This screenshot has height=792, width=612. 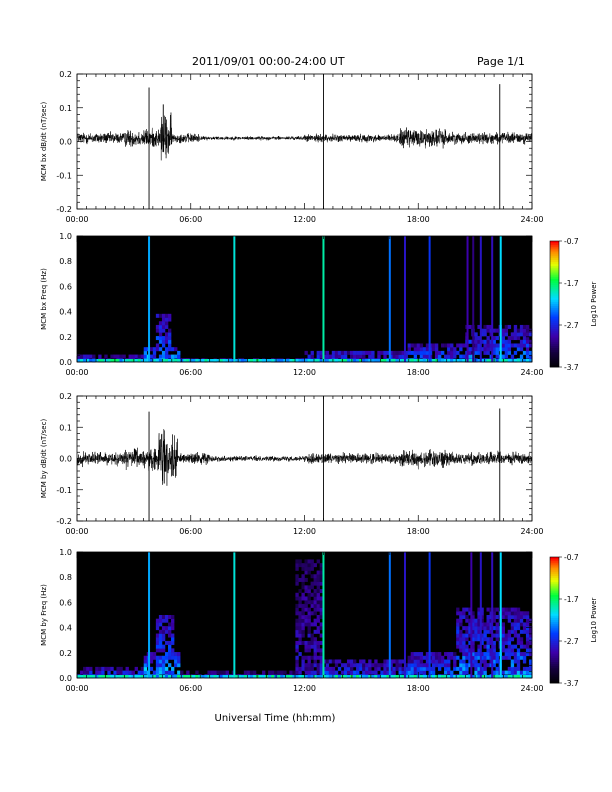 I want to click on broadband-line, so click(x=492, y=299).